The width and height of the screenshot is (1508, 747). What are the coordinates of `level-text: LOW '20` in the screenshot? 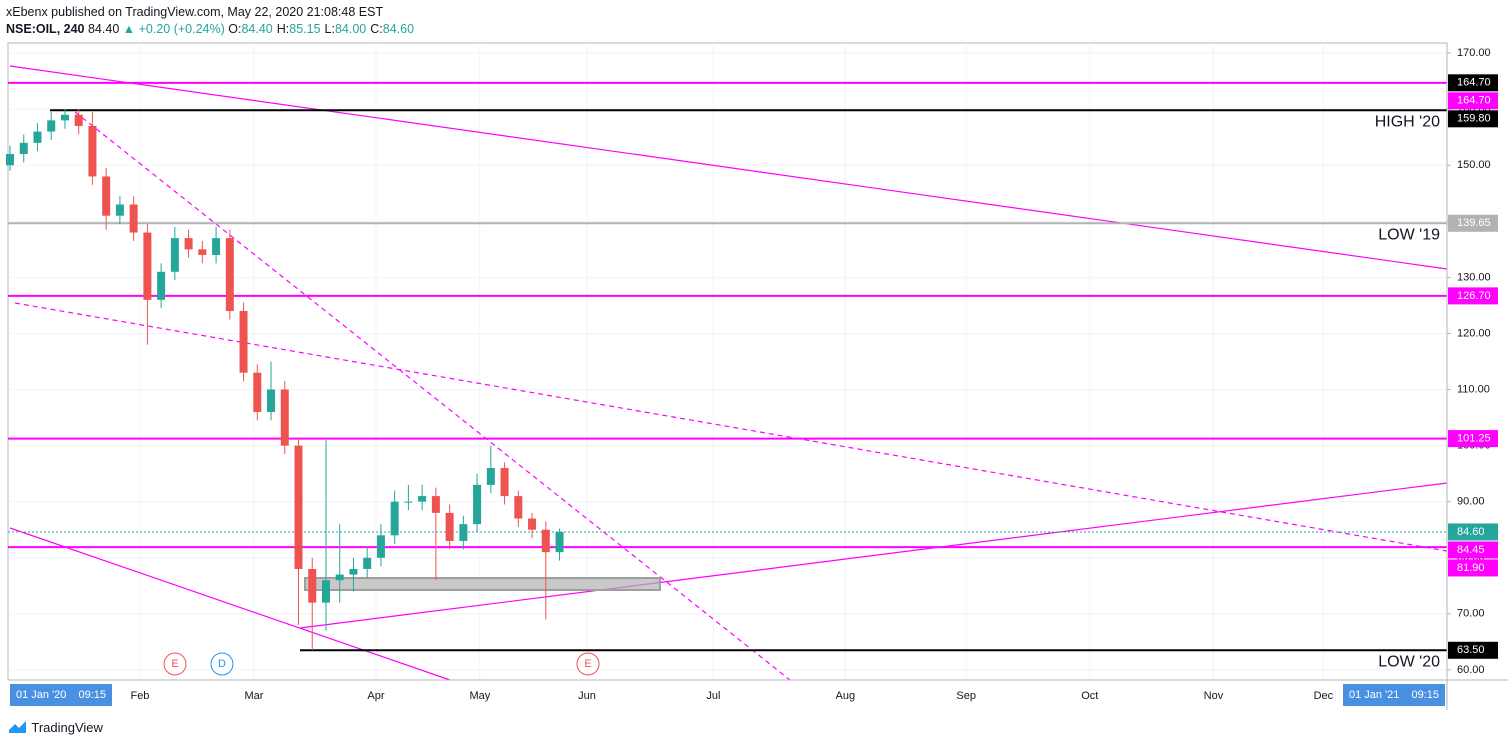 It's located at (1409, 661).